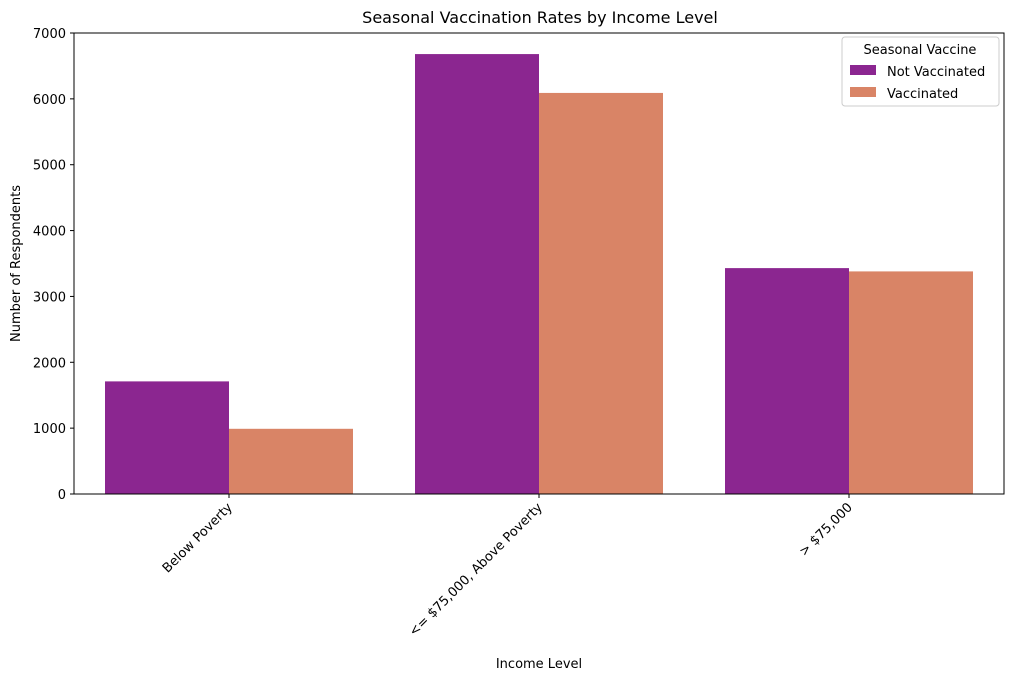  Describe the element at coordinates (198, 538) in the screenshot. I see `x-tick-label: Below Poverty` at that location.